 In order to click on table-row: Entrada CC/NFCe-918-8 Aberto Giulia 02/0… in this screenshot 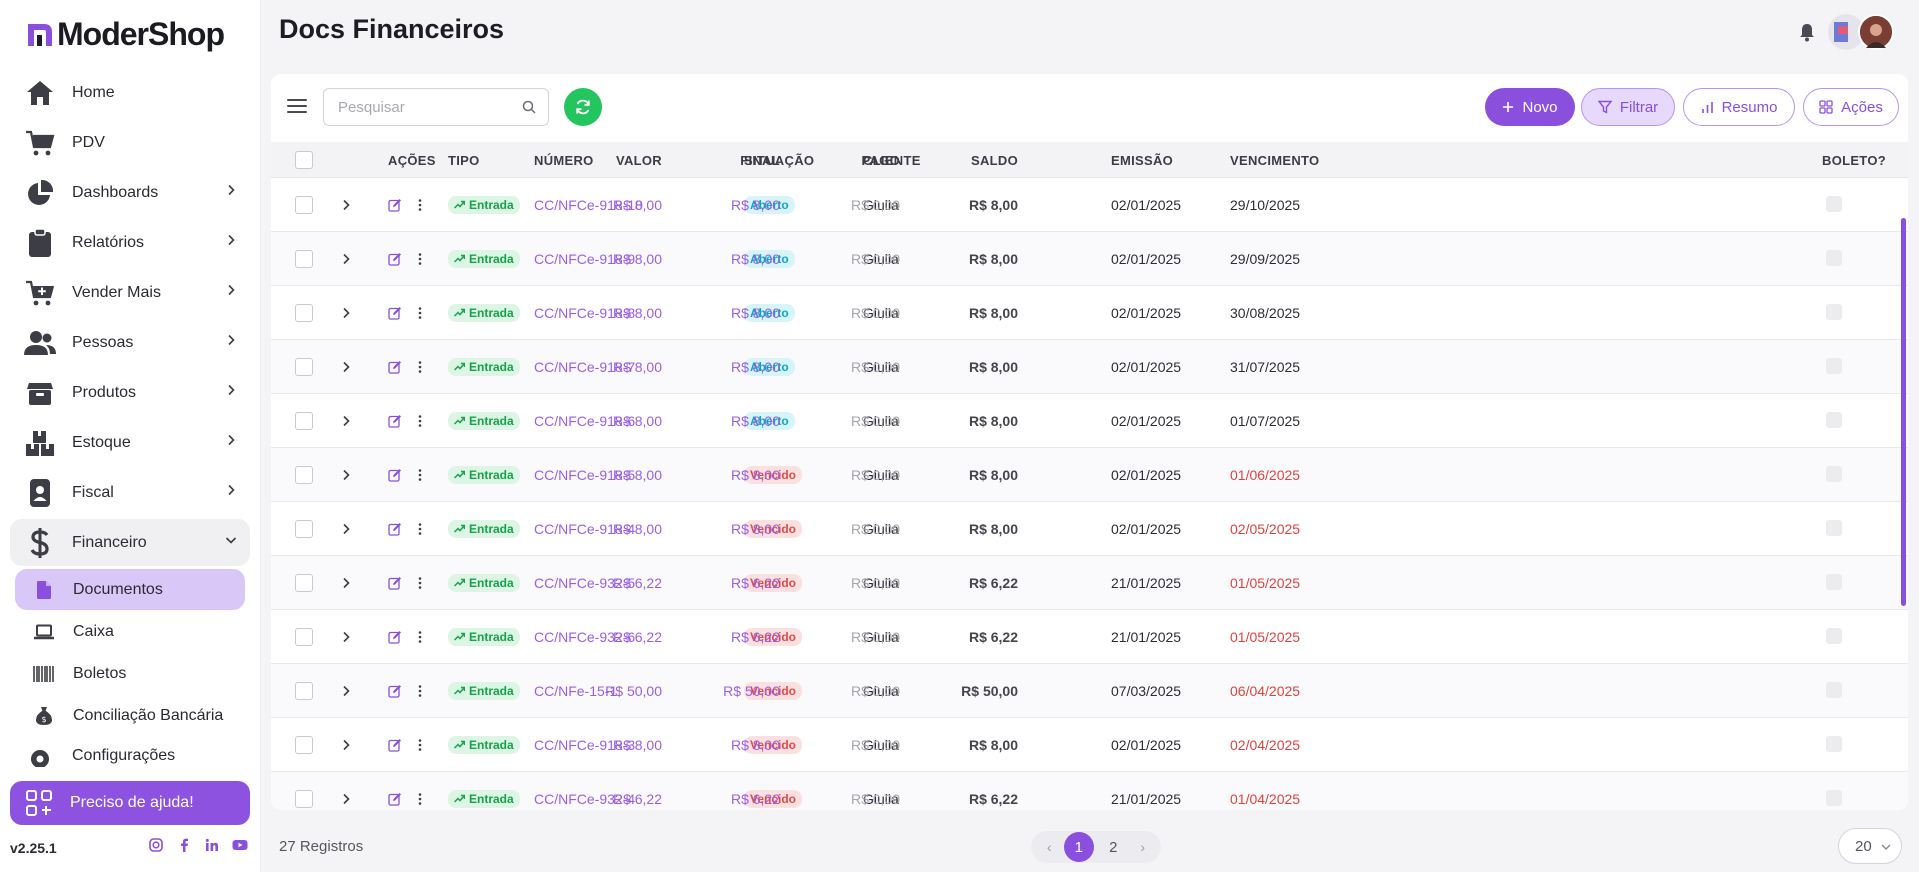, I will do `click(1089, 313)`.